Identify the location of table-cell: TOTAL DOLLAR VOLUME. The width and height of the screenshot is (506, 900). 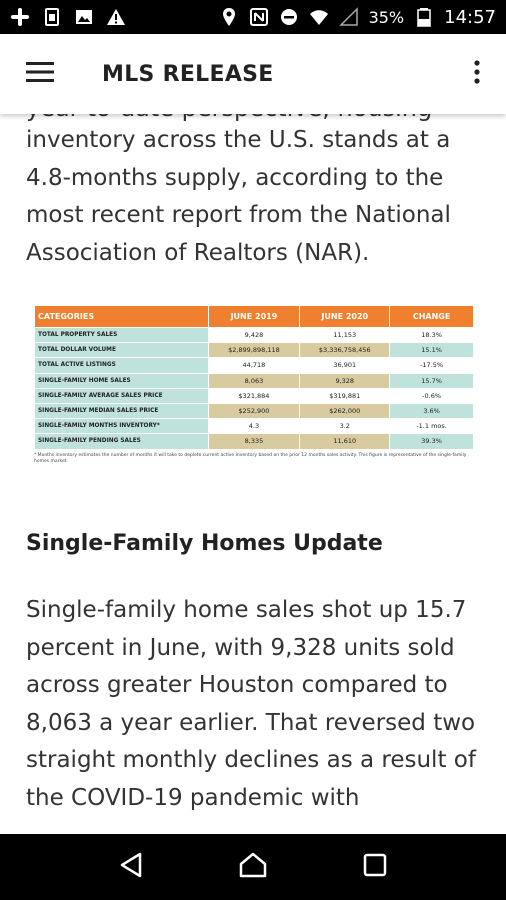
(121, 350).